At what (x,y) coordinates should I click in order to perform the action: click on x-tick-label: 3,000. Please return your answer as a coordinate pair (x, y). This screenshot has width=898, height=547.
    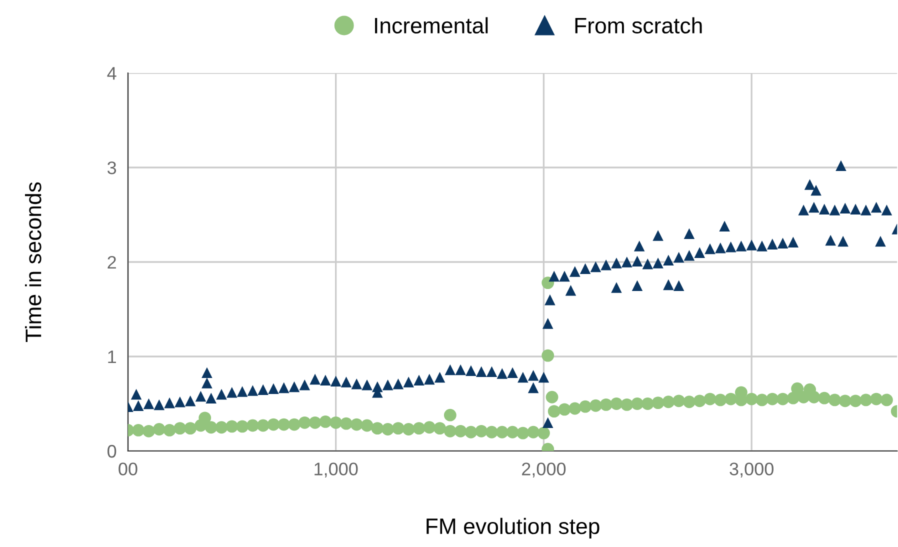
    Looking at the image, I should click on (752, 470).